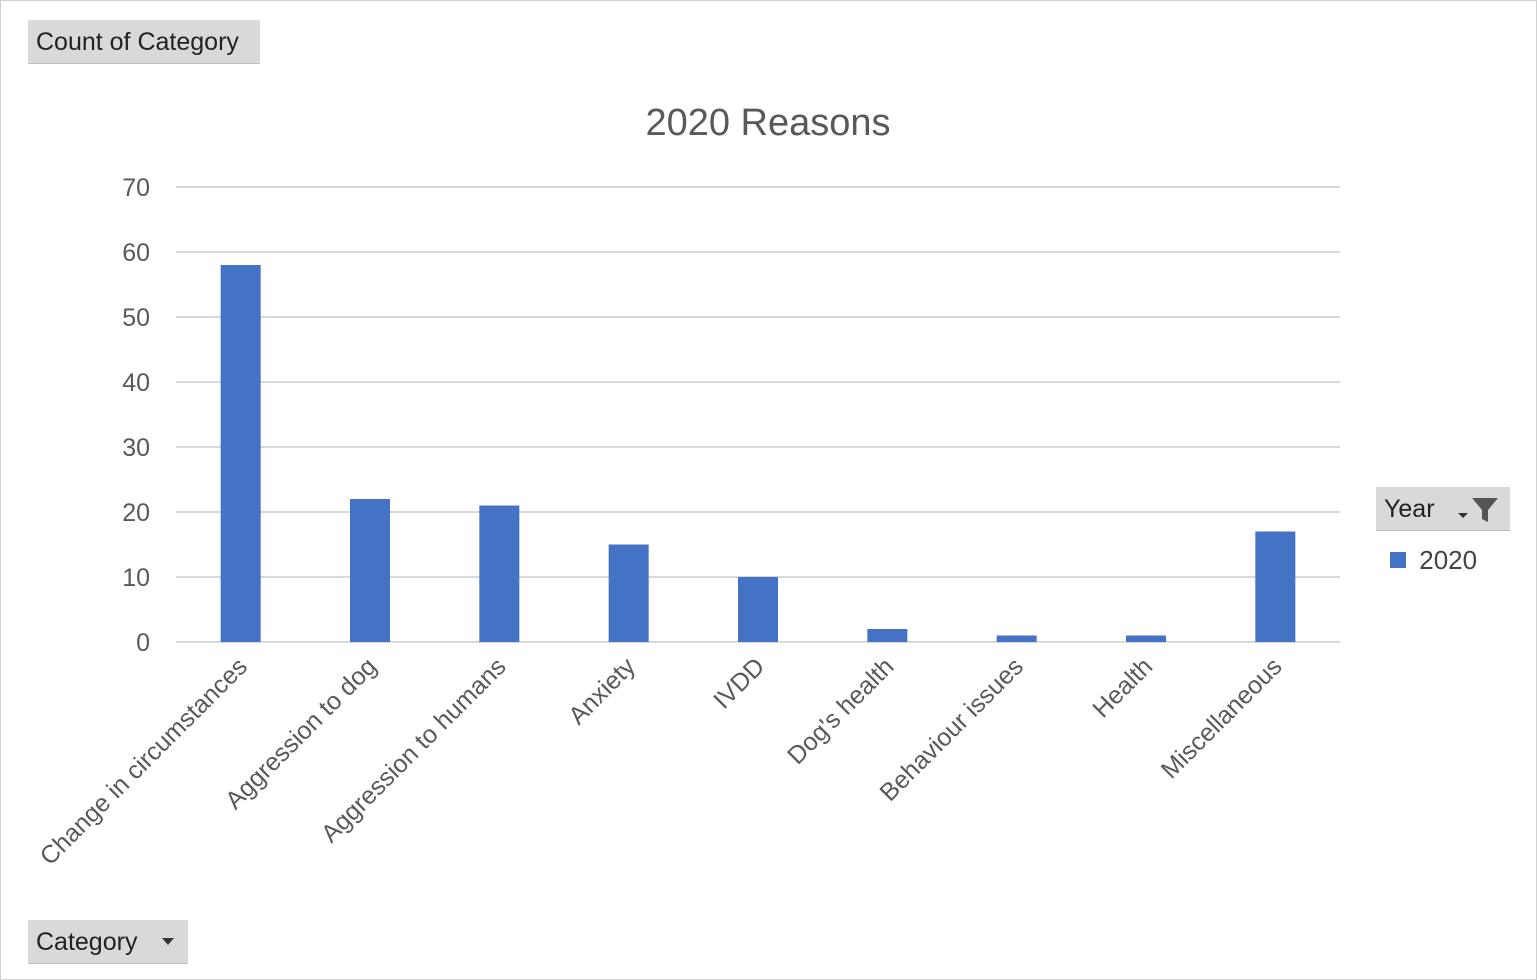  What do you see at coordinates (1448, 560) in the screenshot?
I see `legend-label: 2020` at bounding box center [1448, 560].